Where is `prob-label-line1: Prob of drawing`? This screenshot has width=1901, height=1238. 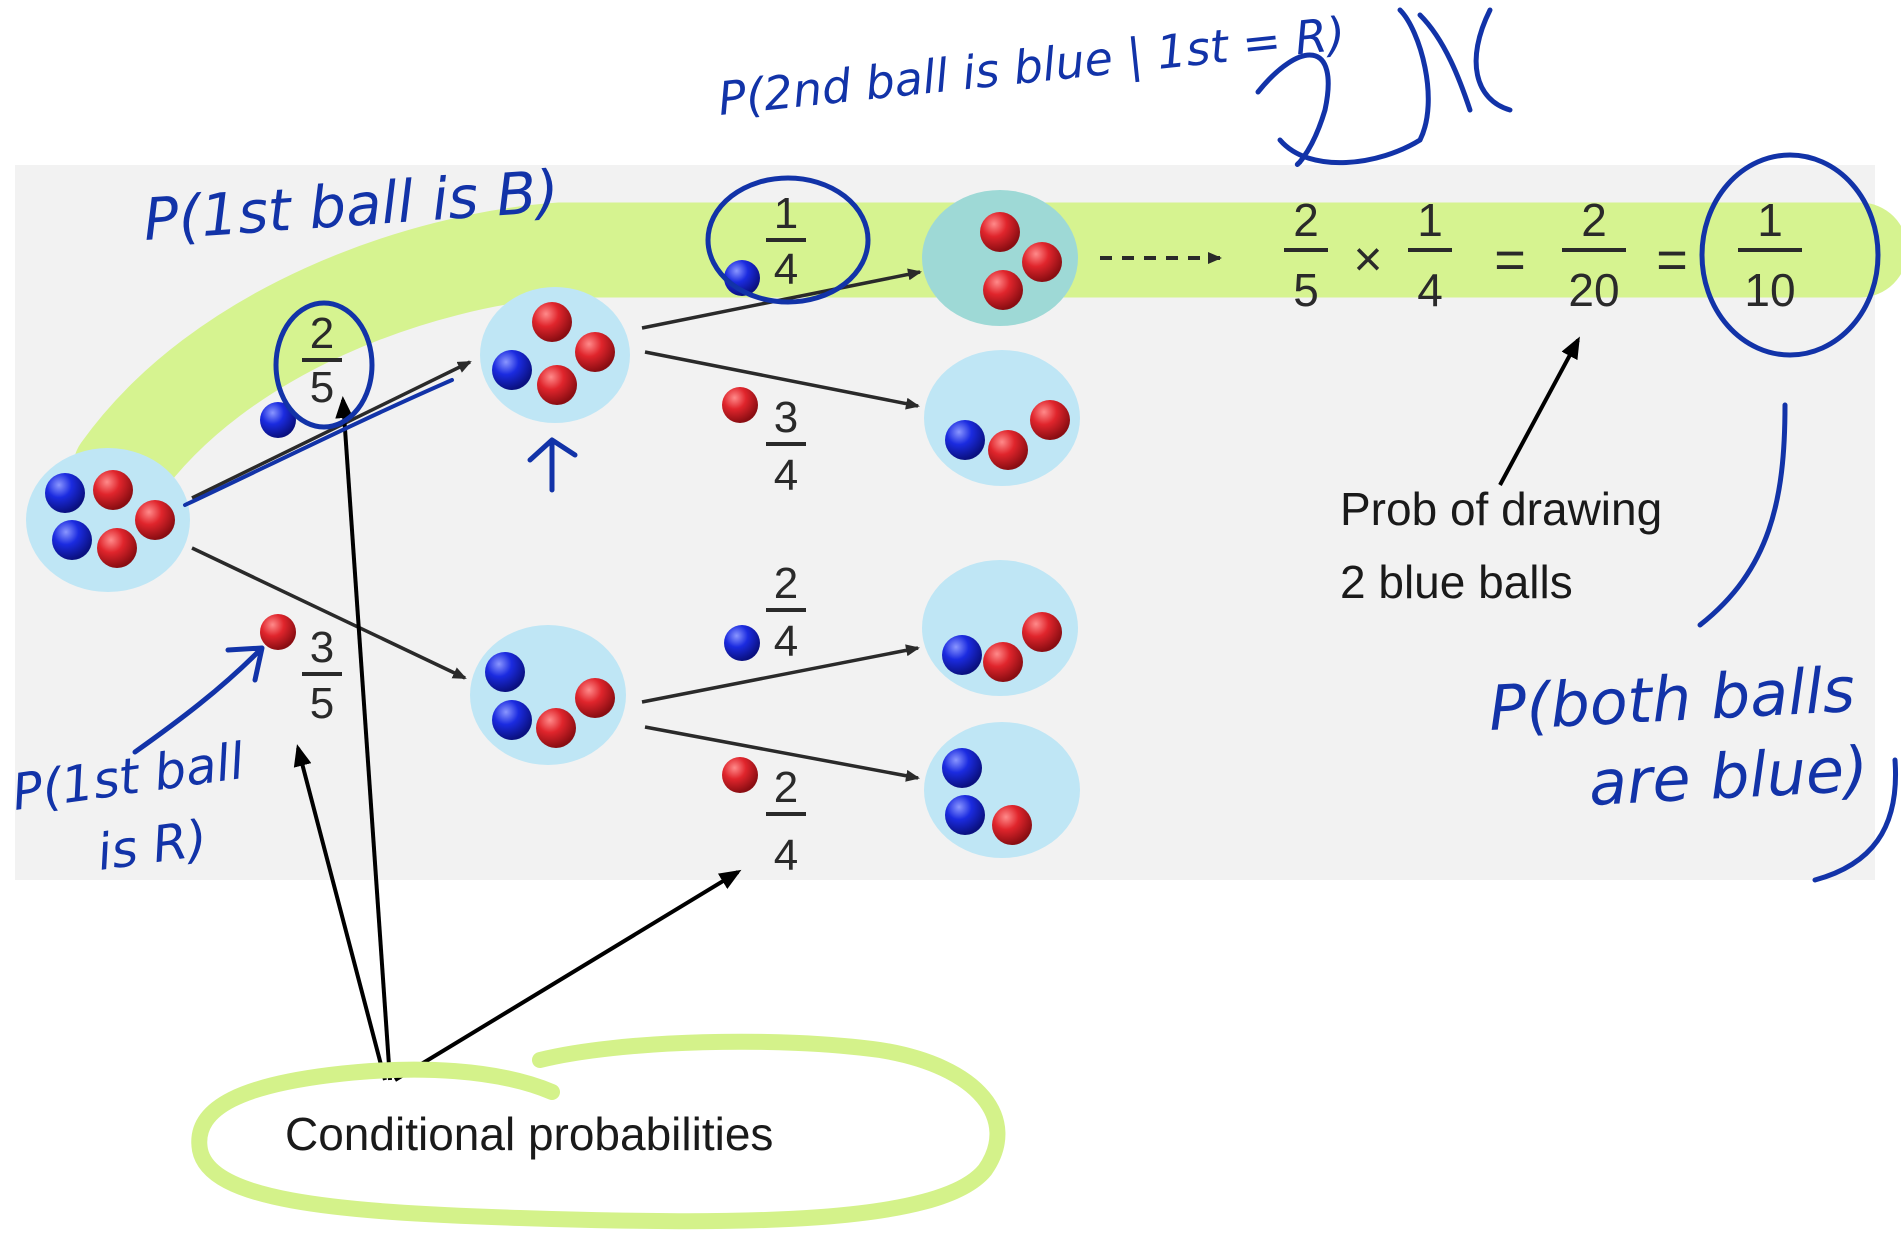 prob-label-line1: Prob of drawing is located at coordinates (1501, 509).